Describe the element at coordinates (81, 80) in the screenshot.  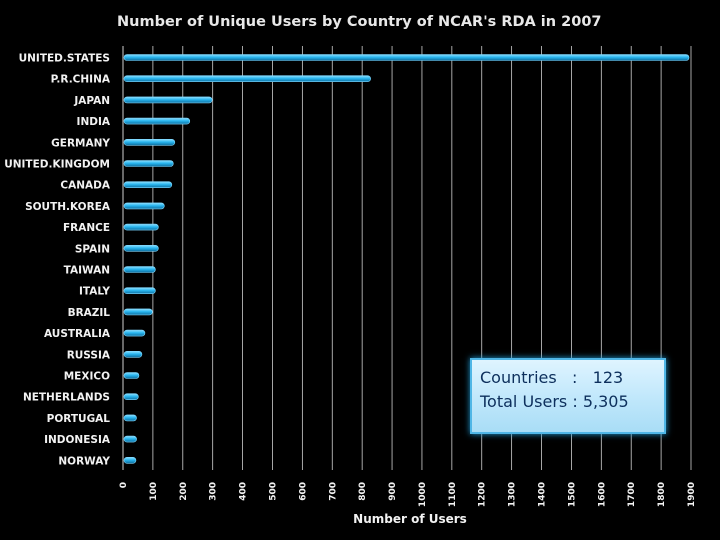
I see `category-label: P.R.CHINA` at that location.